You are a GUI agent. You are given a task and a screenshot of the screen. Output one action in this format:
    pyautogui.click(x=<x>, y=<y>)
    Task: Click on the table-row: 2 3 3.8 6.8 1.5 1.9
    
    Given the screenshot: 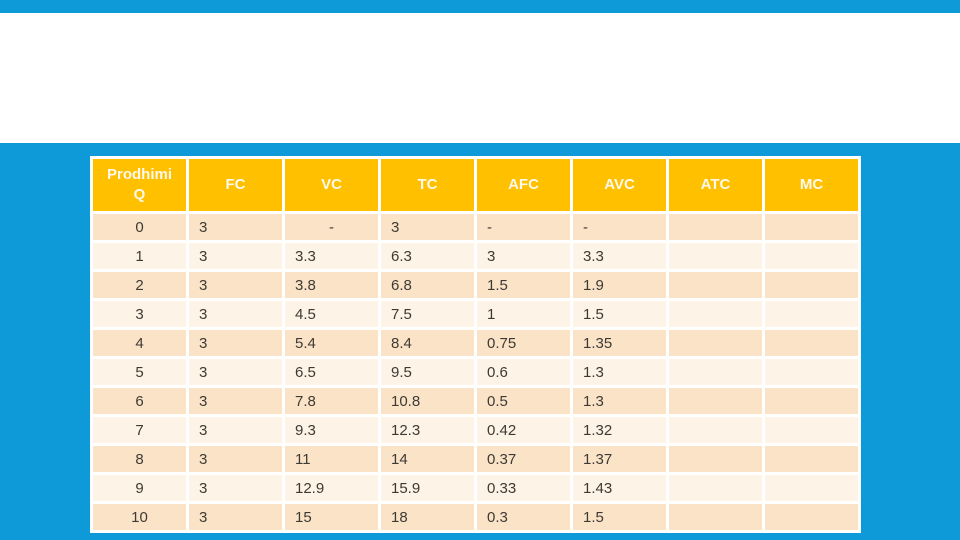 What is the action you would take?
    pyautogui.click(x=475, y=285)
    